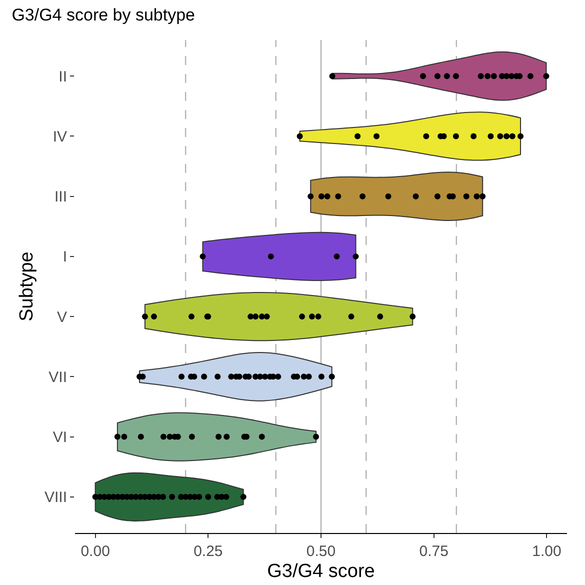  Describe the element at coordinates (27, 287) in the screenshot. I see `y-axis-title: Subtype` at that location.